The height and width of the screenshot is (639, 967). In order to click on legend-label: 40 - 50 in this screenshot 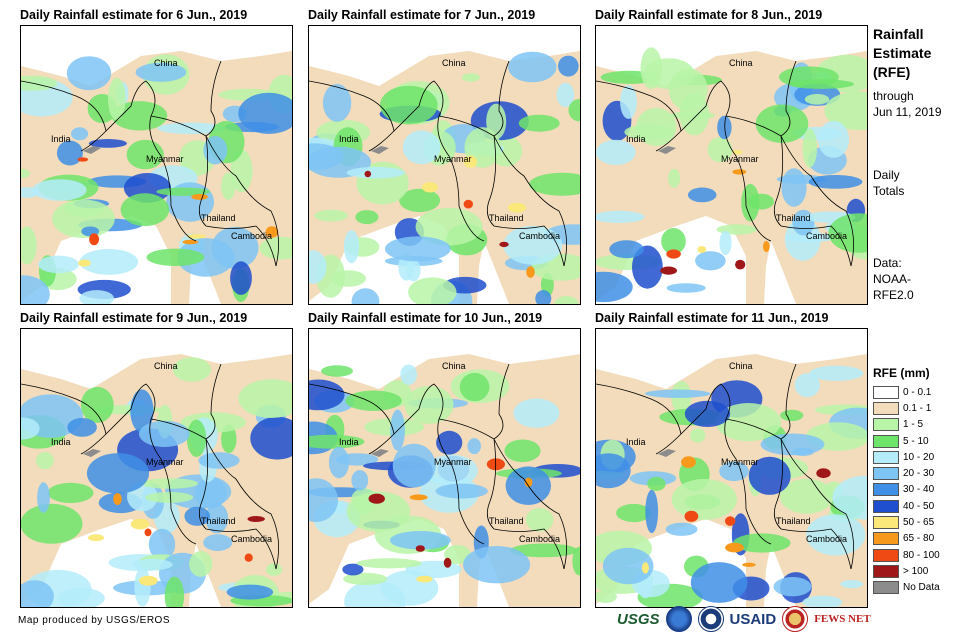, I will do `click(919, 506)`.